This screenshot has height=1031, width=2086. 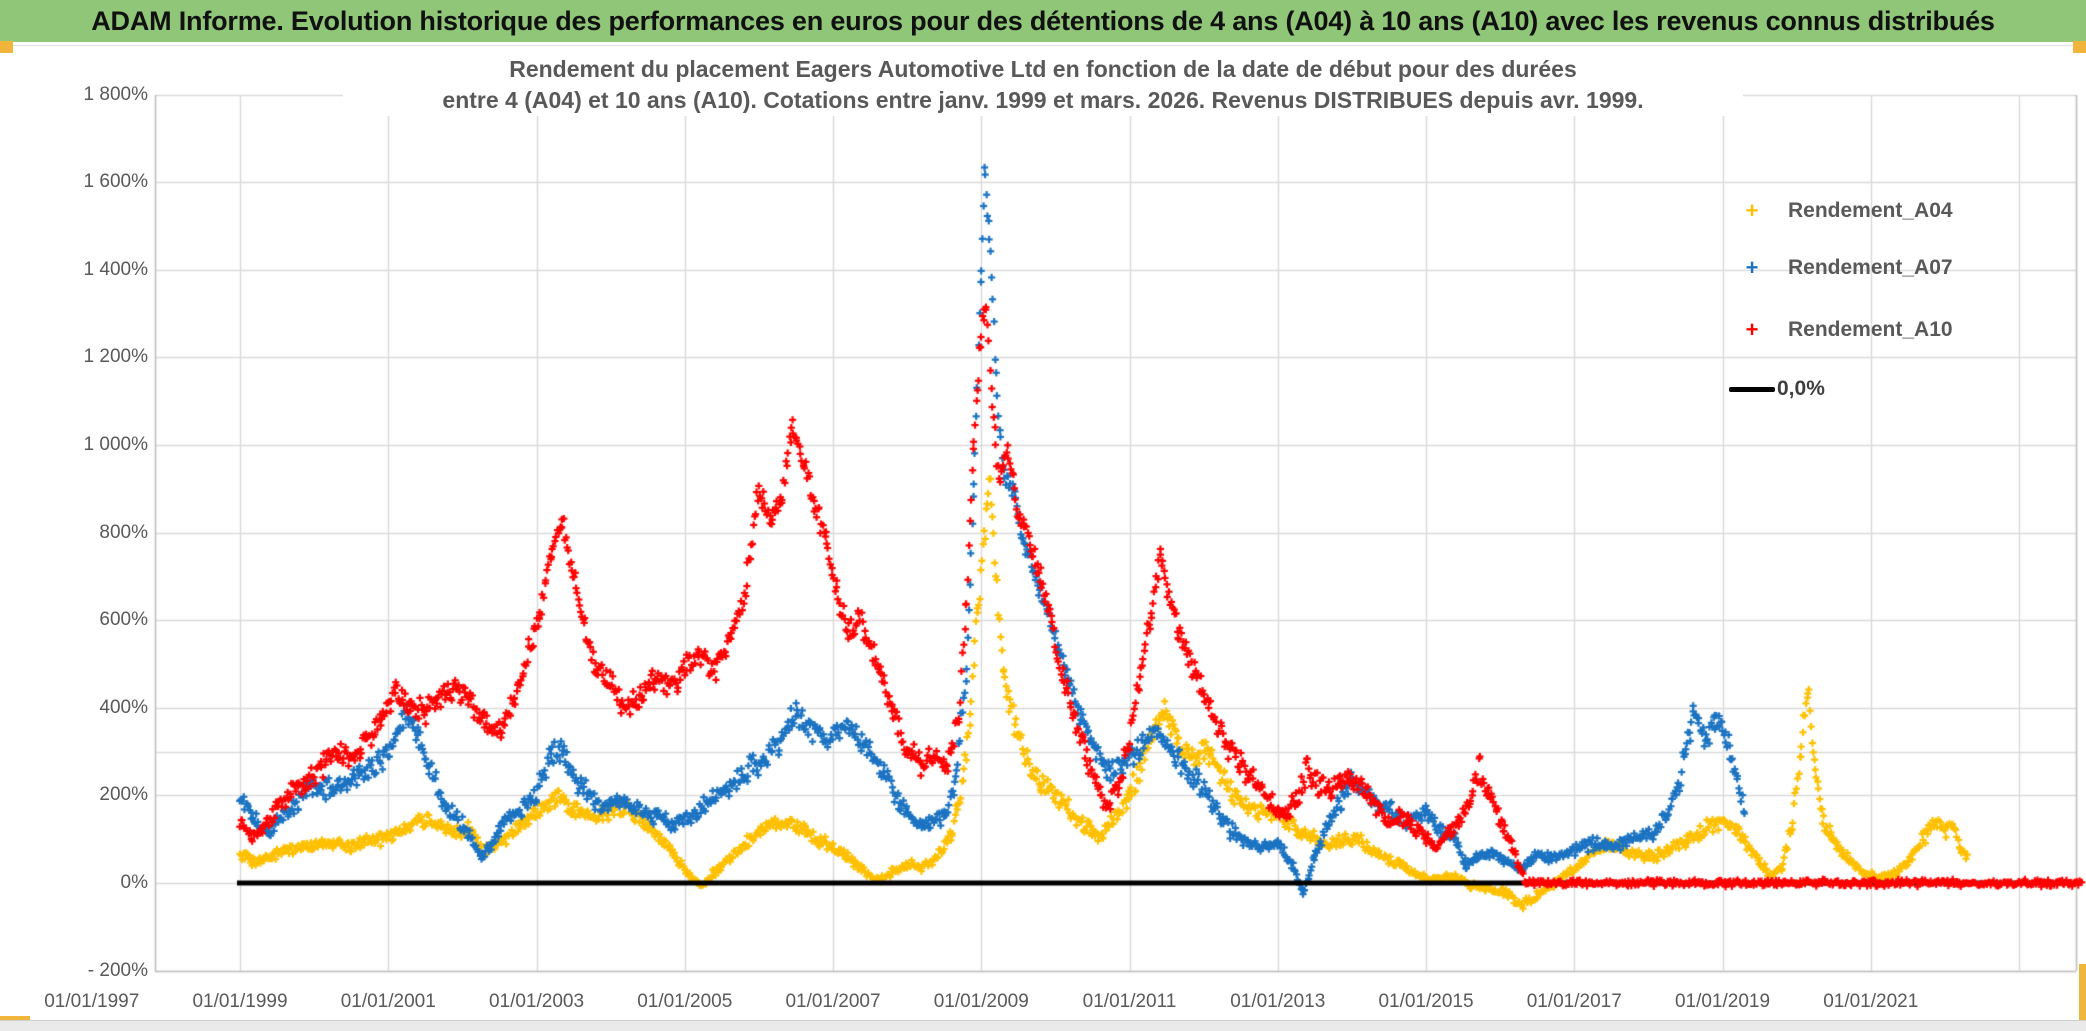 What do you see at coordinates (1801, 388) in the screenshot?
I see `legend-label: 0,0%` at bounding box center [1801, 388].